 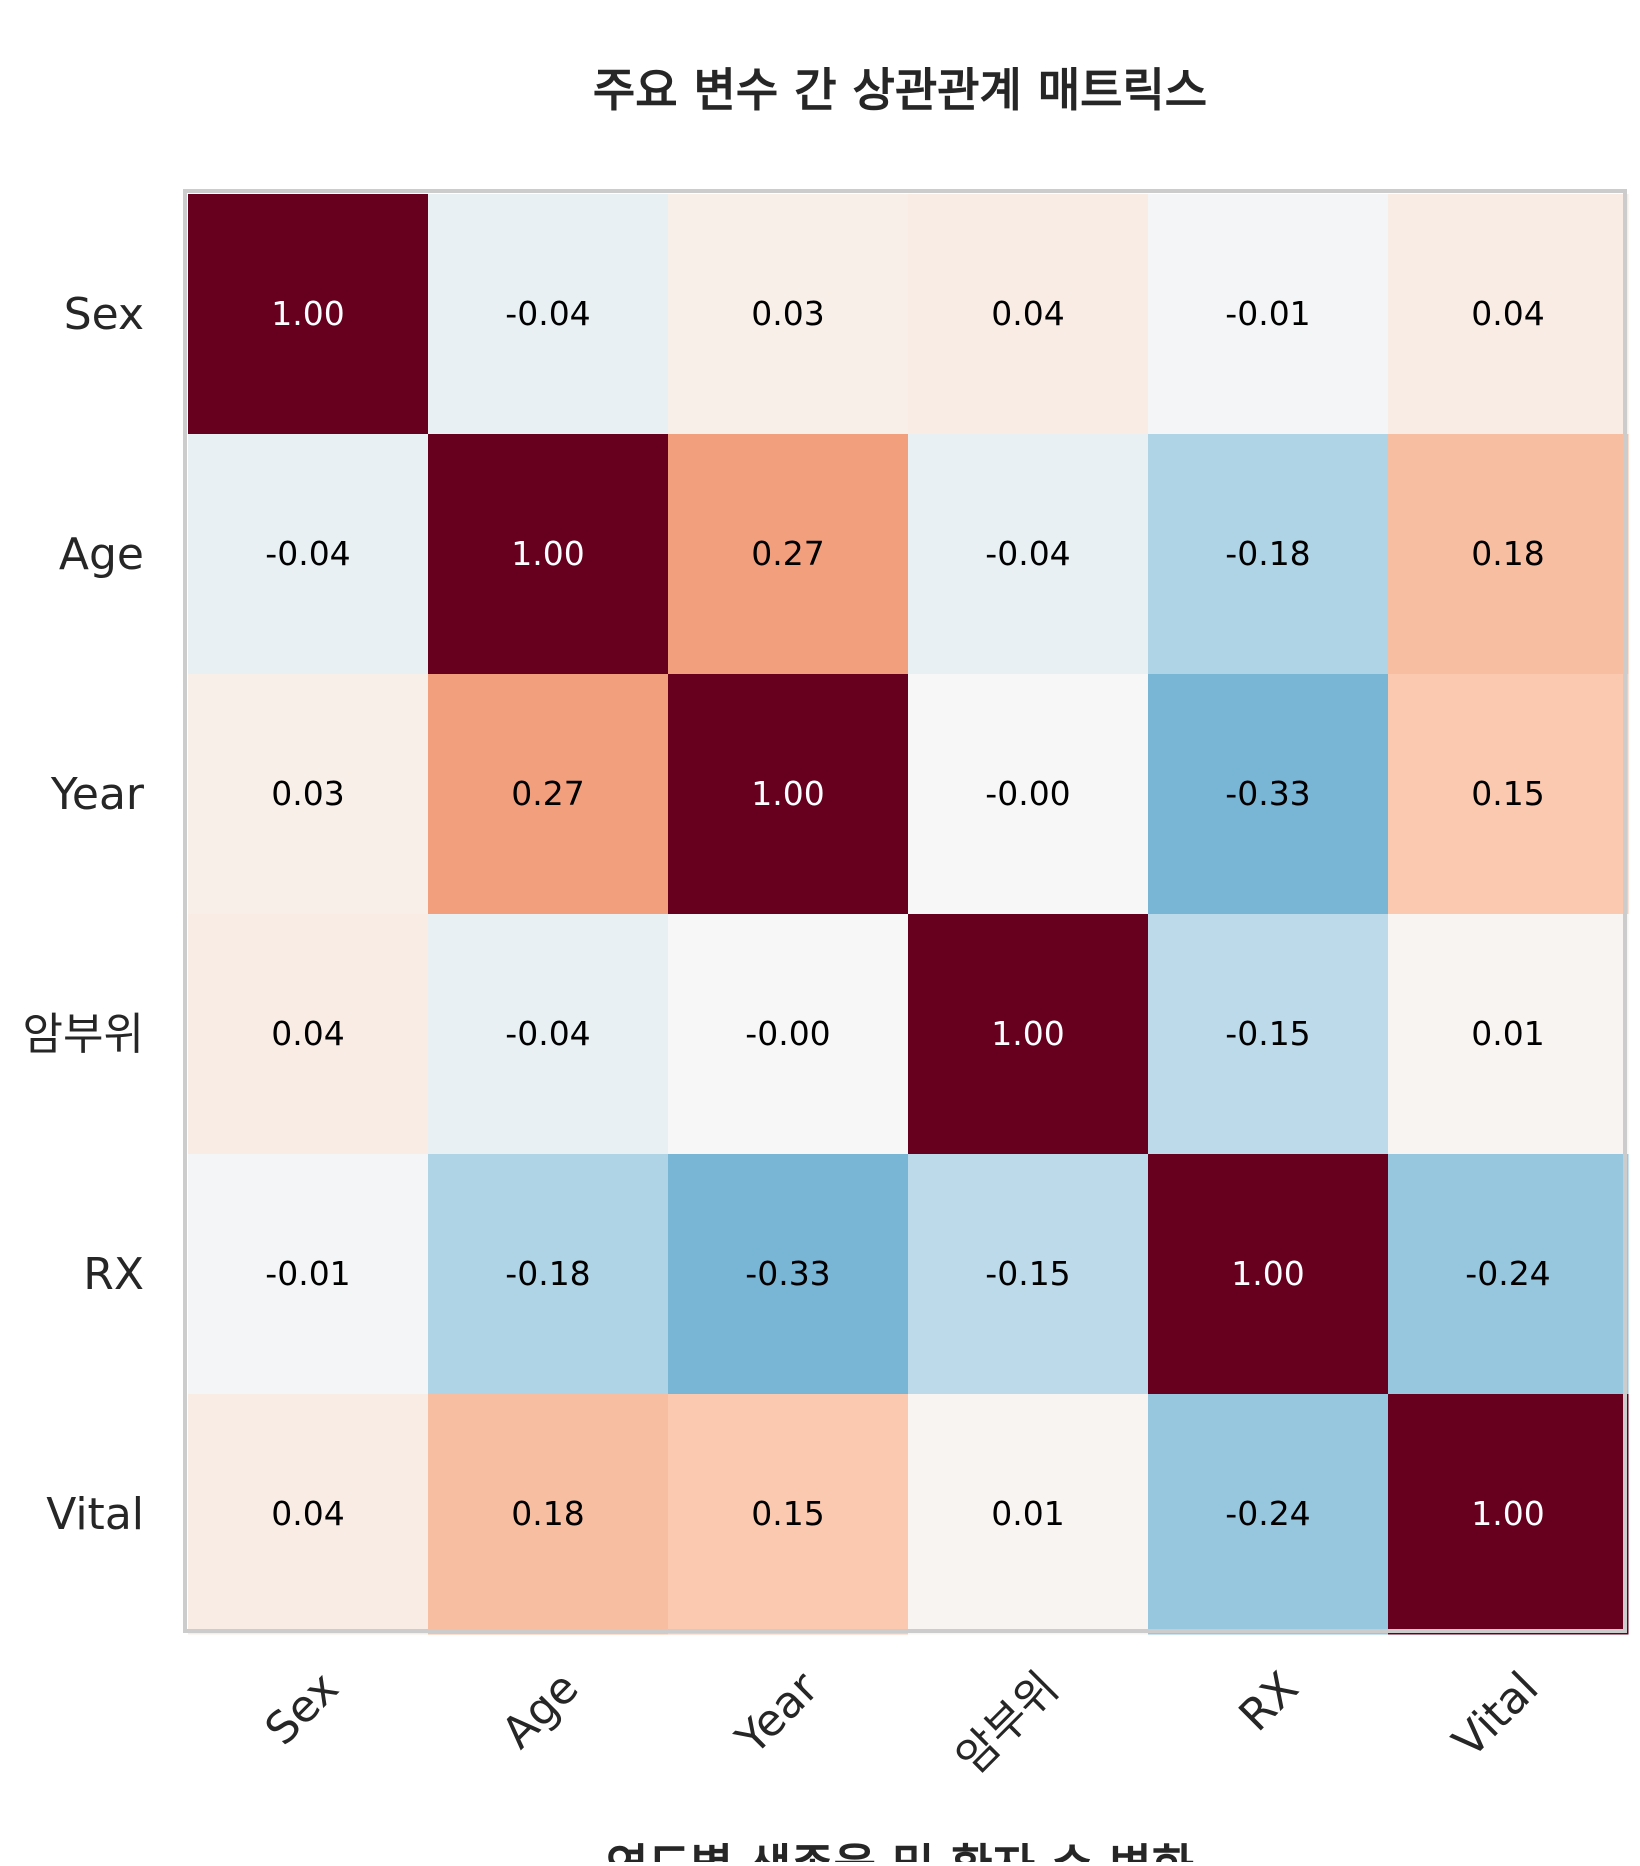 I want to click on y-tick-label: 암부위, so click(x=83, y=1034).